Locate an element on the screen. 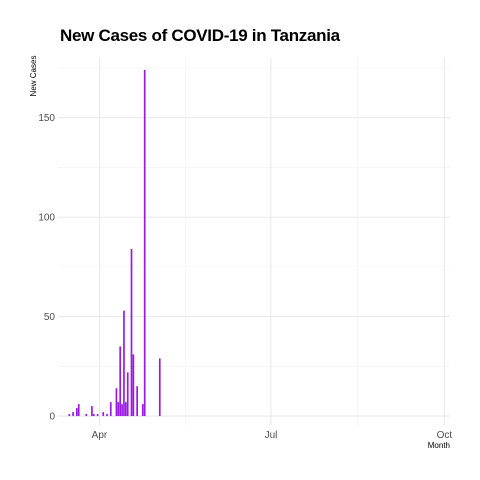 This screenshot has width=480, height=480. y-tick-label: 50 is located at coordinates (50, 317).